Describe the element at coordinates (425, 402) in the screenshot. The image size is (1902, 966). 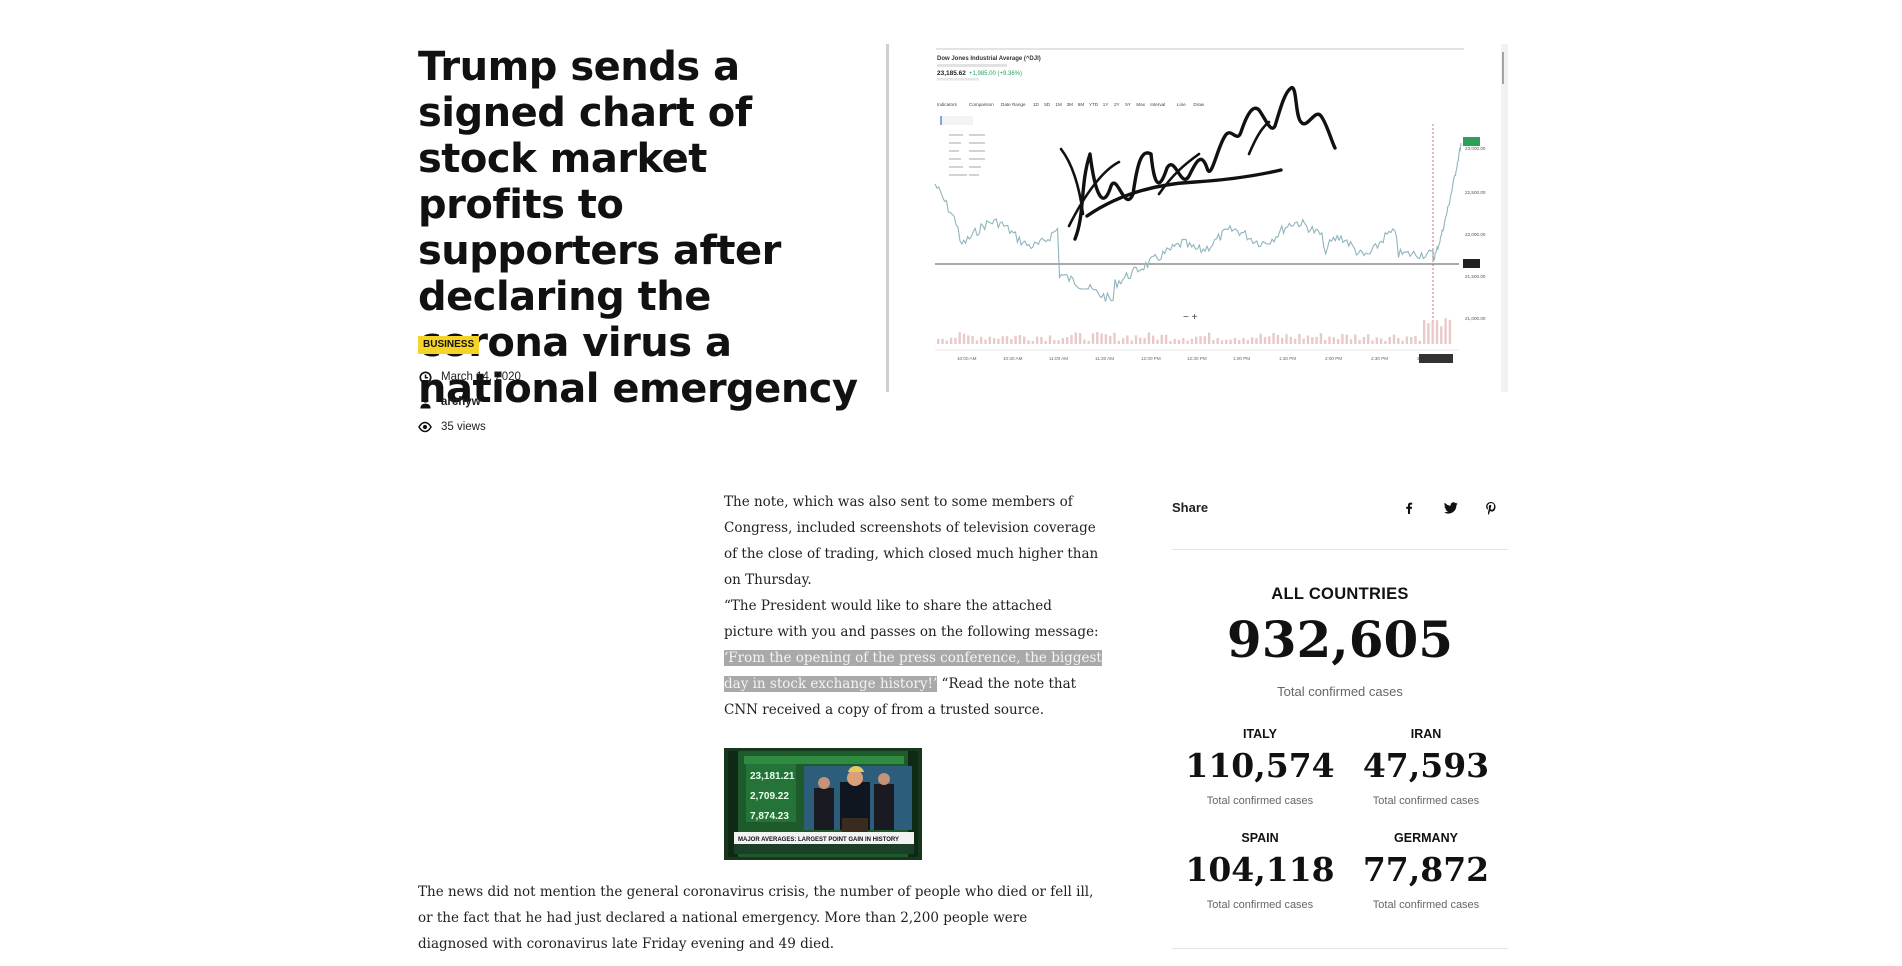
I see `user-icon` at that location.